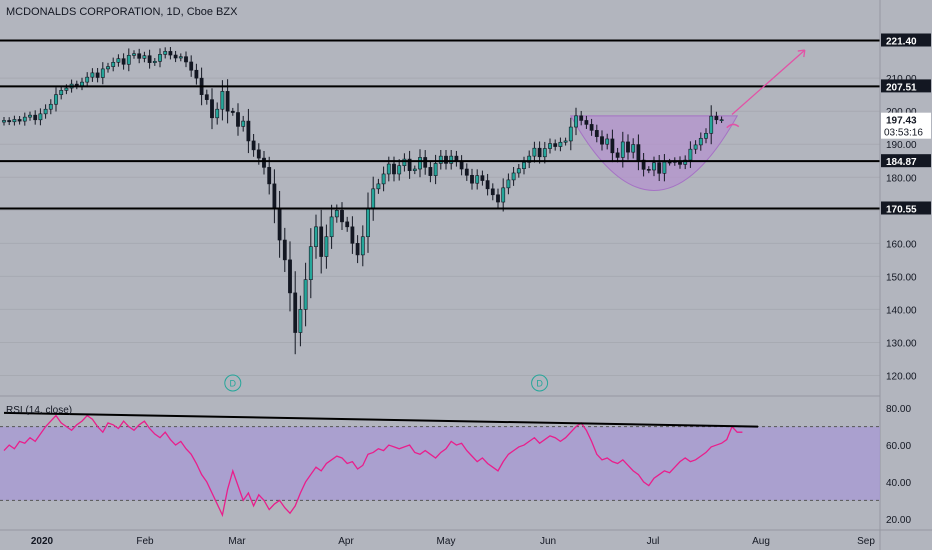 This screenshot has height=550, width=932. What do you see at coordinates (903, 133) in the screenshot?
I see `countdown-text: 03:53:16` at bounding box center [903, 133].